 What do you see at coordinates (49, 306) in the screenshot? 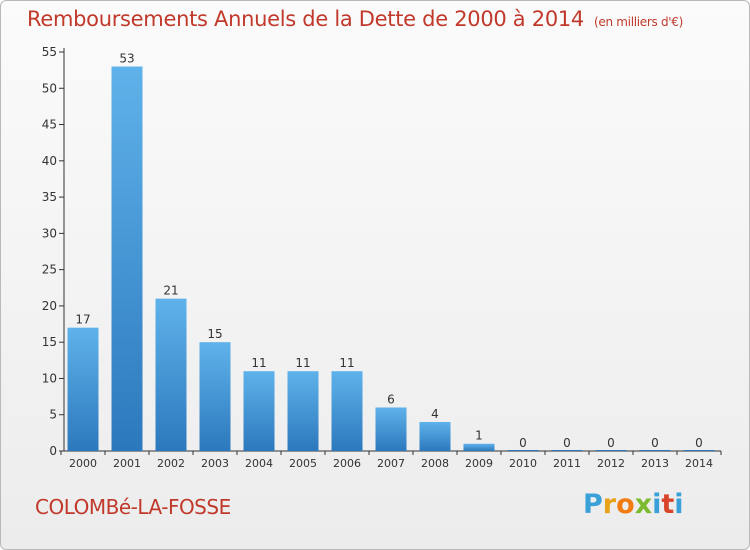
I see `y-tick-label: 20` at bounding box center [49, 306].